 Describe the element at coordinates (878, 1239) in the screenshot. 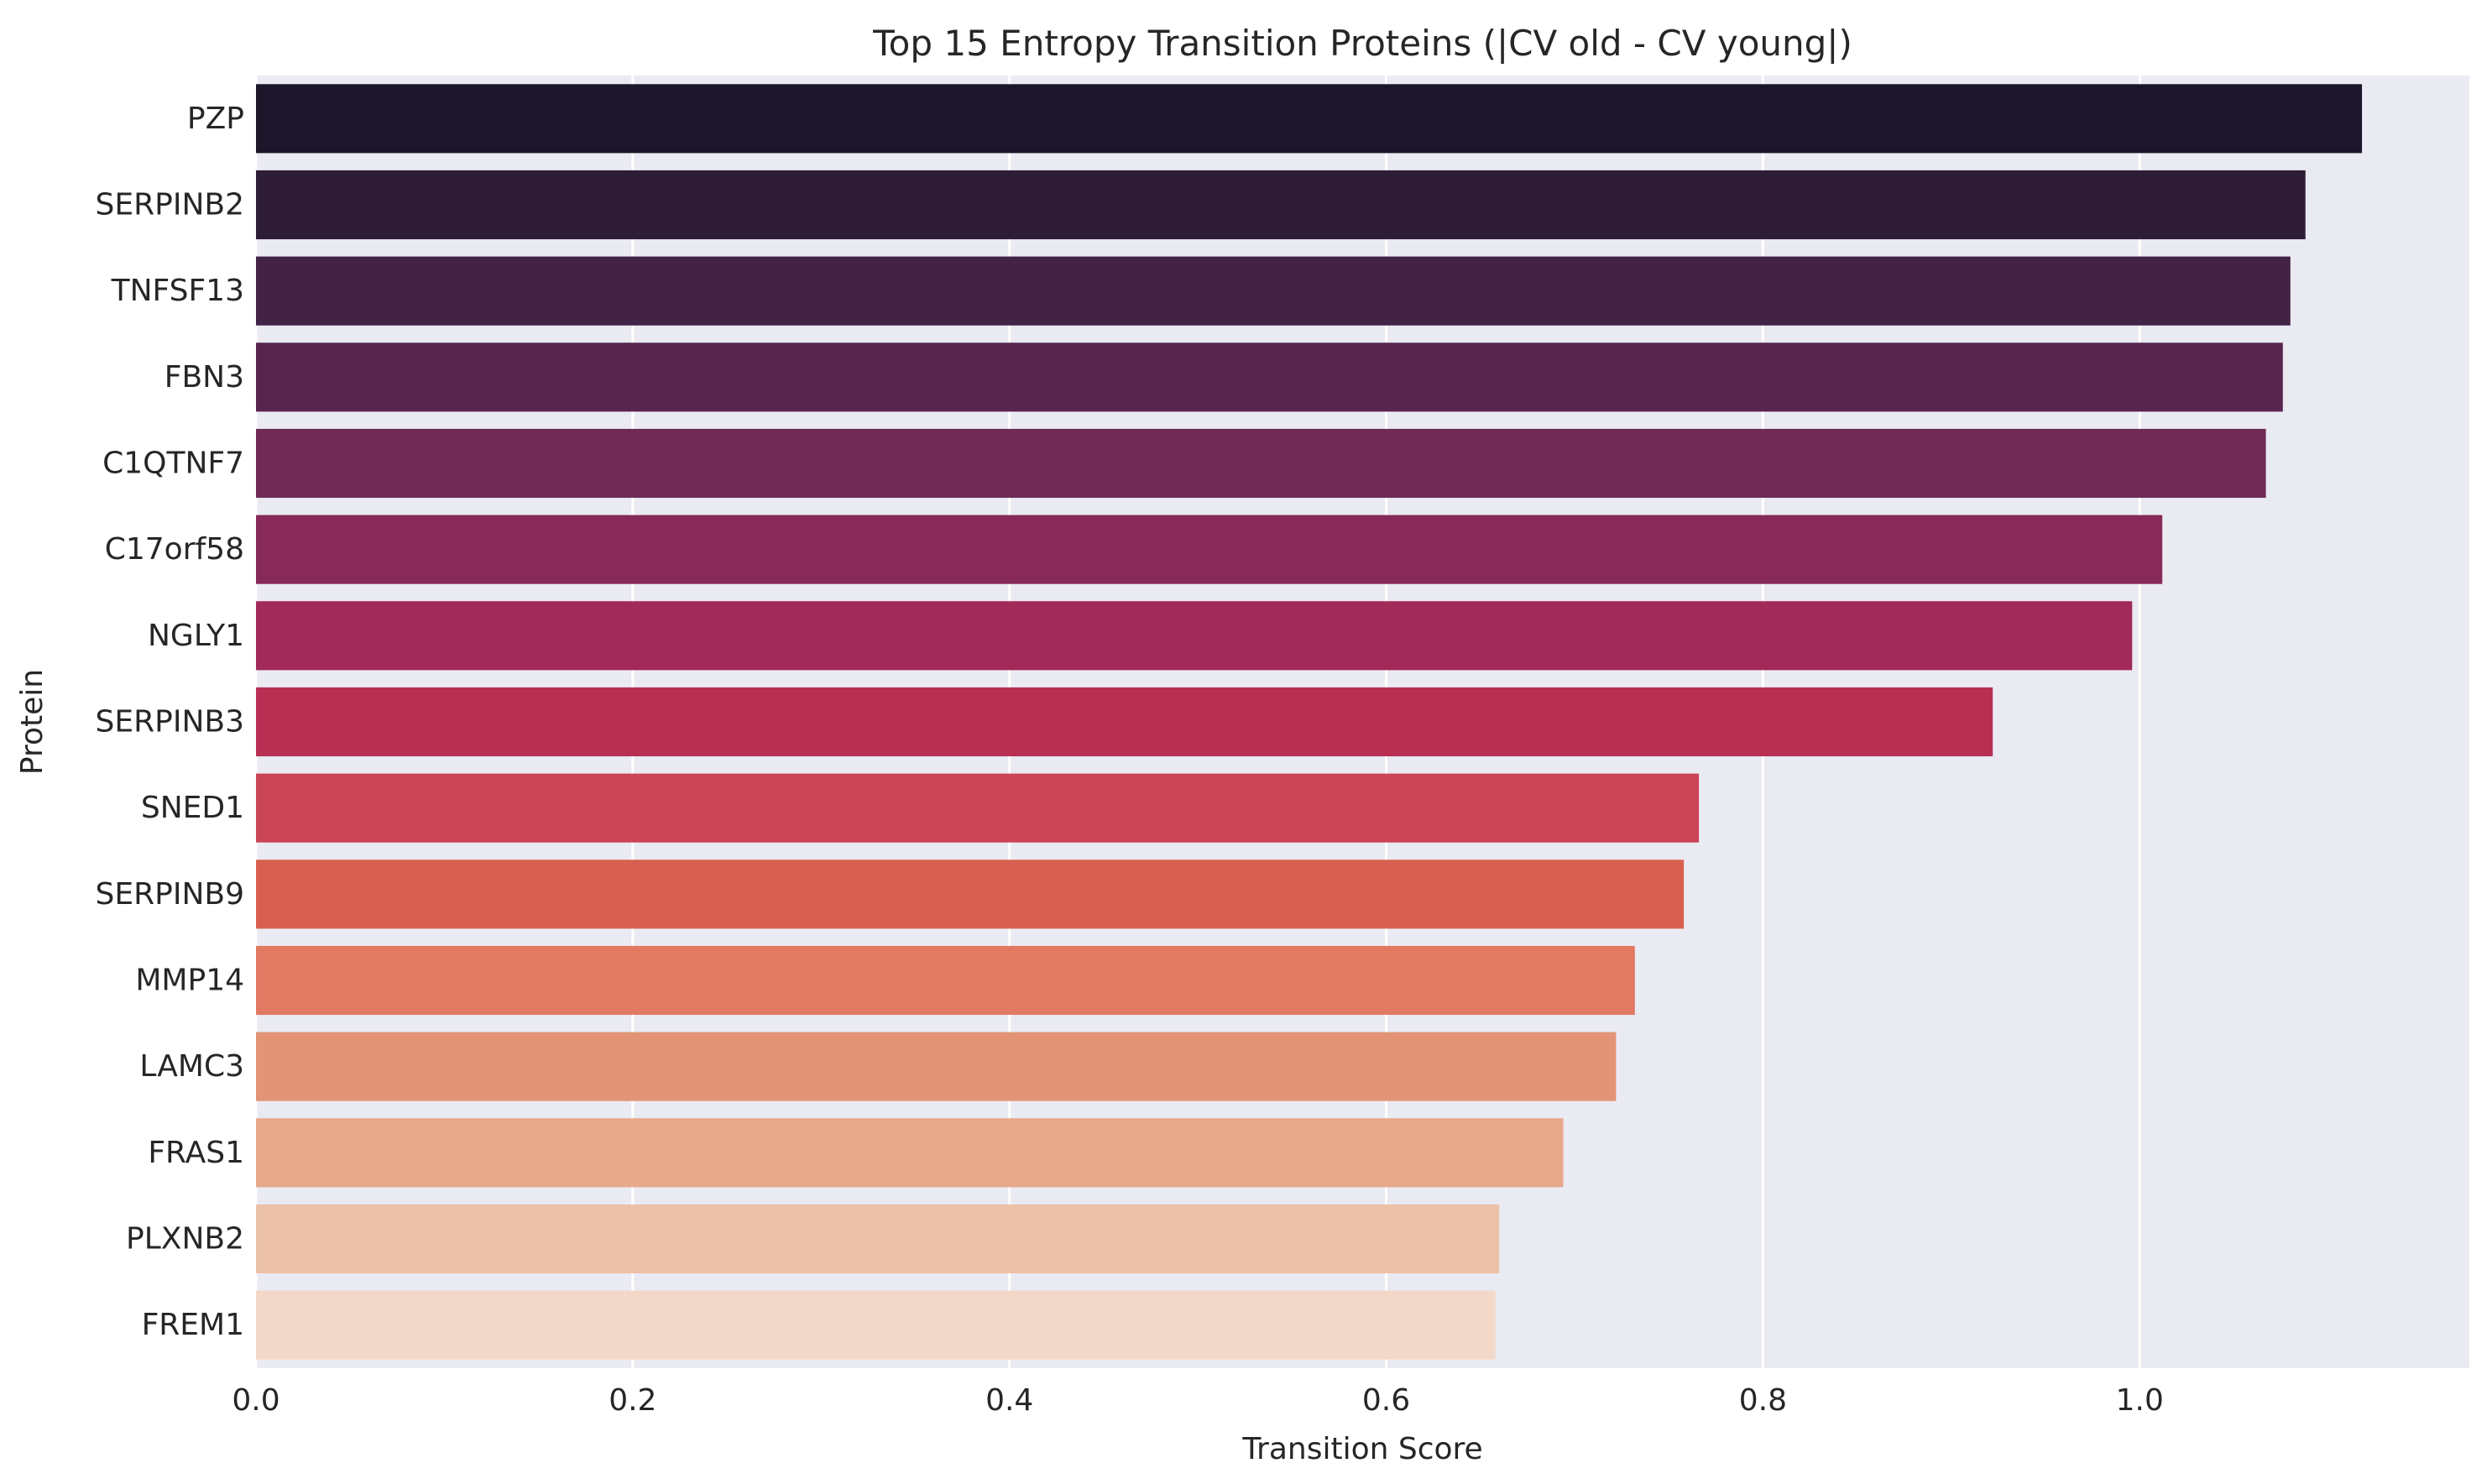

I see `bar-plxnb2` at that location.